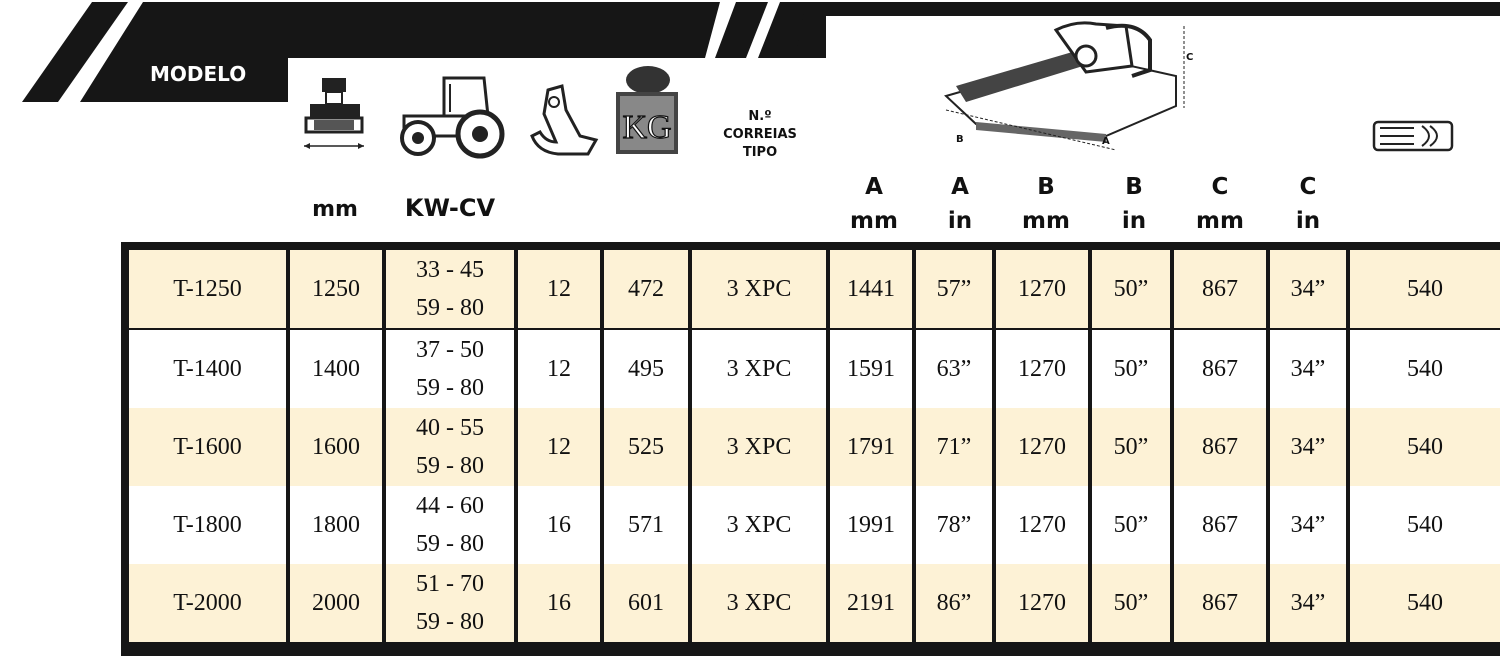 The width and height of the screenshot is (1500, 660). What do you see at coordinates (960, 204) in the screenshot?
I see `dim-a-in-header: A in` at bounding box center [960, 204].